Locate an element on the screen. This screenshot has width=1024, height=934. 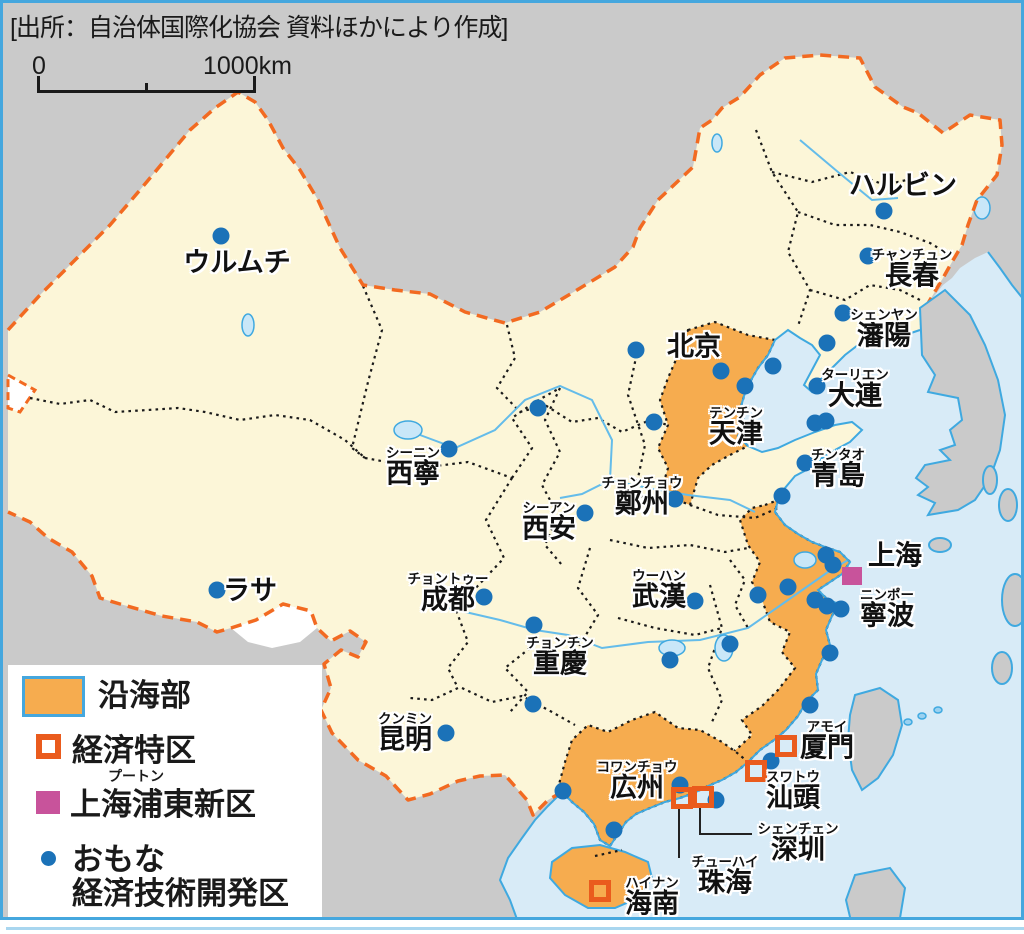
dev-zone-dot-icon is located at coordinates (48, 858).